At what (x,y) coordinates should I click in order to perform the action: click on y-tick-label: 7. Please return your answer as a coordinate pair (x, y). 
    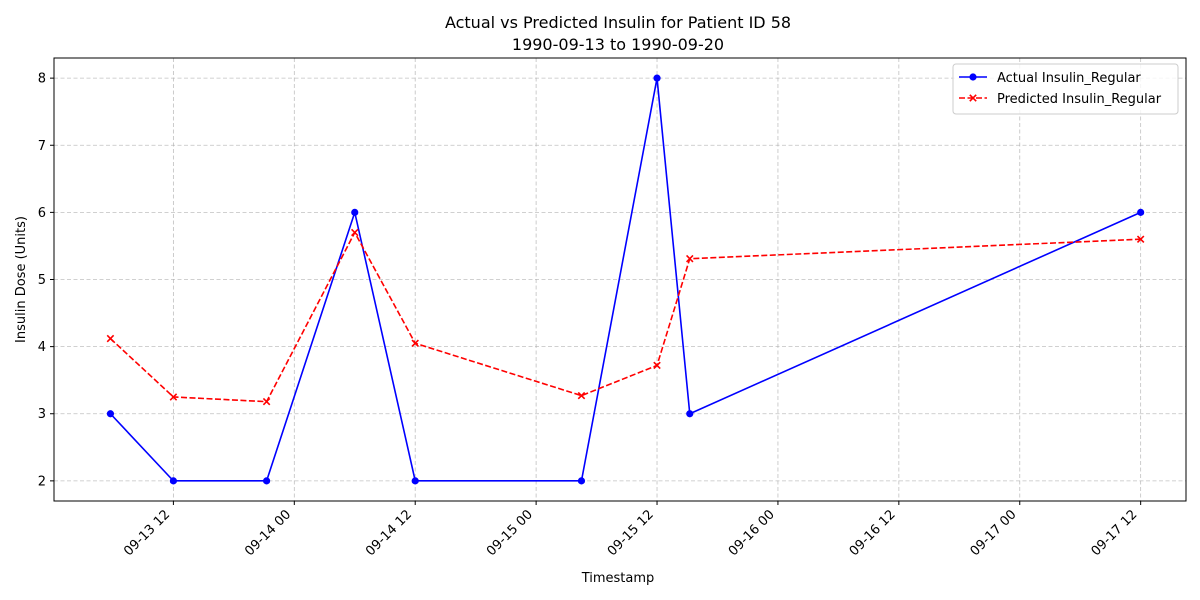
    Looking at the image, I should click on (42, 146).